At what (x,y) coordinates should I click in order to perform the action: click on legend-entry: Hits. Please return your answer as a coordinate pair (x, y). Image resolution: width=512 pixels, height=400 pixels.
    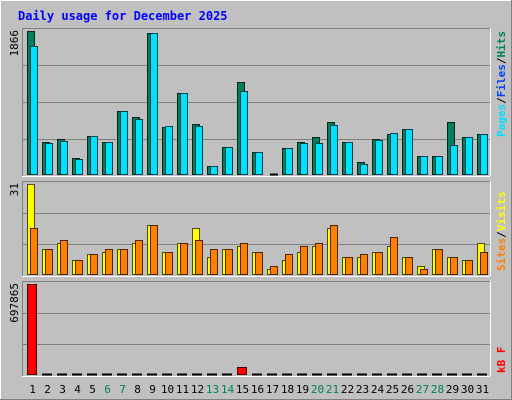
    Looking at the image, I should click on (501, 44).